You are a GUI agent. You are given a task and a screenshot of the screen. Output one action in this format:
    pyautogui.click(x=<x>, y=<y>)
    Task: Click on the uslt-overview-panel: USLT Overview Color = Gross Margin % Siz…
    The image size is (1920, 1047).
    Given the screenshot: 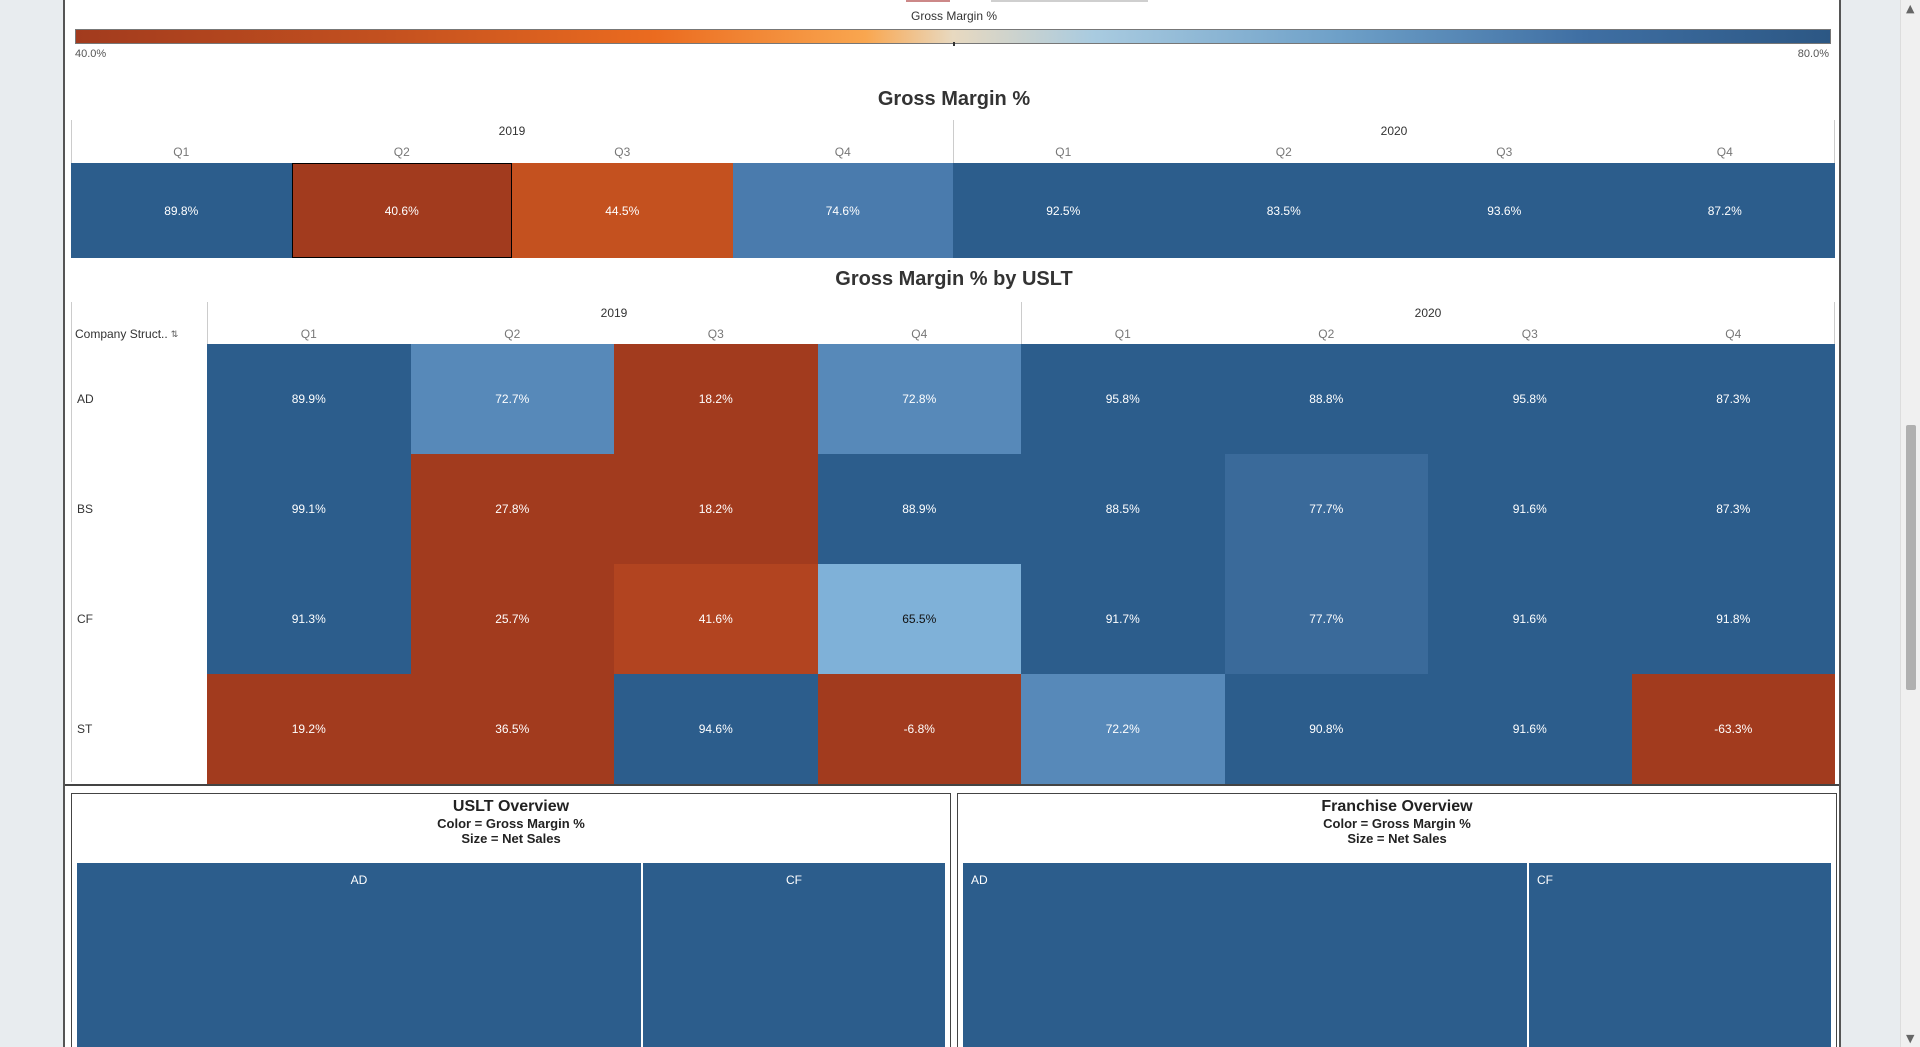 What is the action you would take?
    pyautogui.click(x=511, y=920)
    